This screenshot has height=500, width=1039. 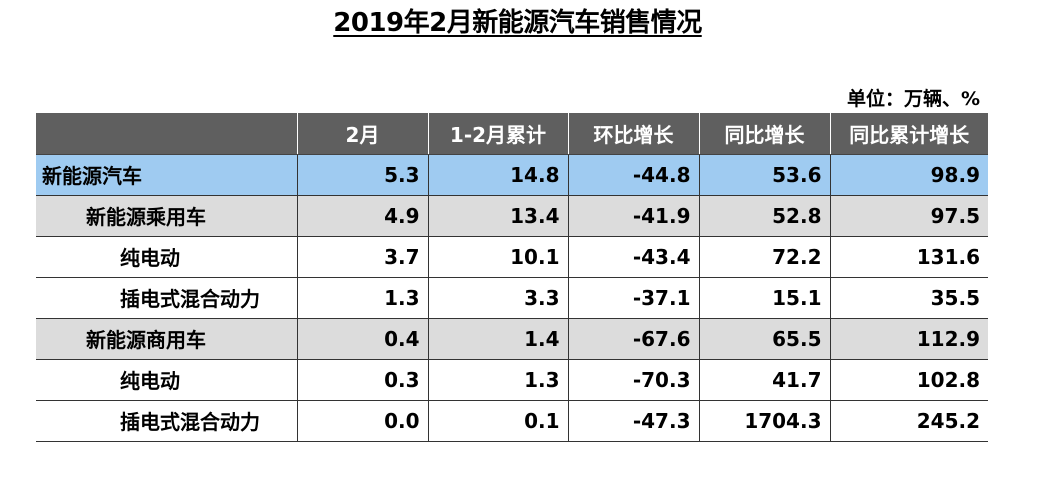 I want to click on header-cell-category, so click(x=166, y=134).